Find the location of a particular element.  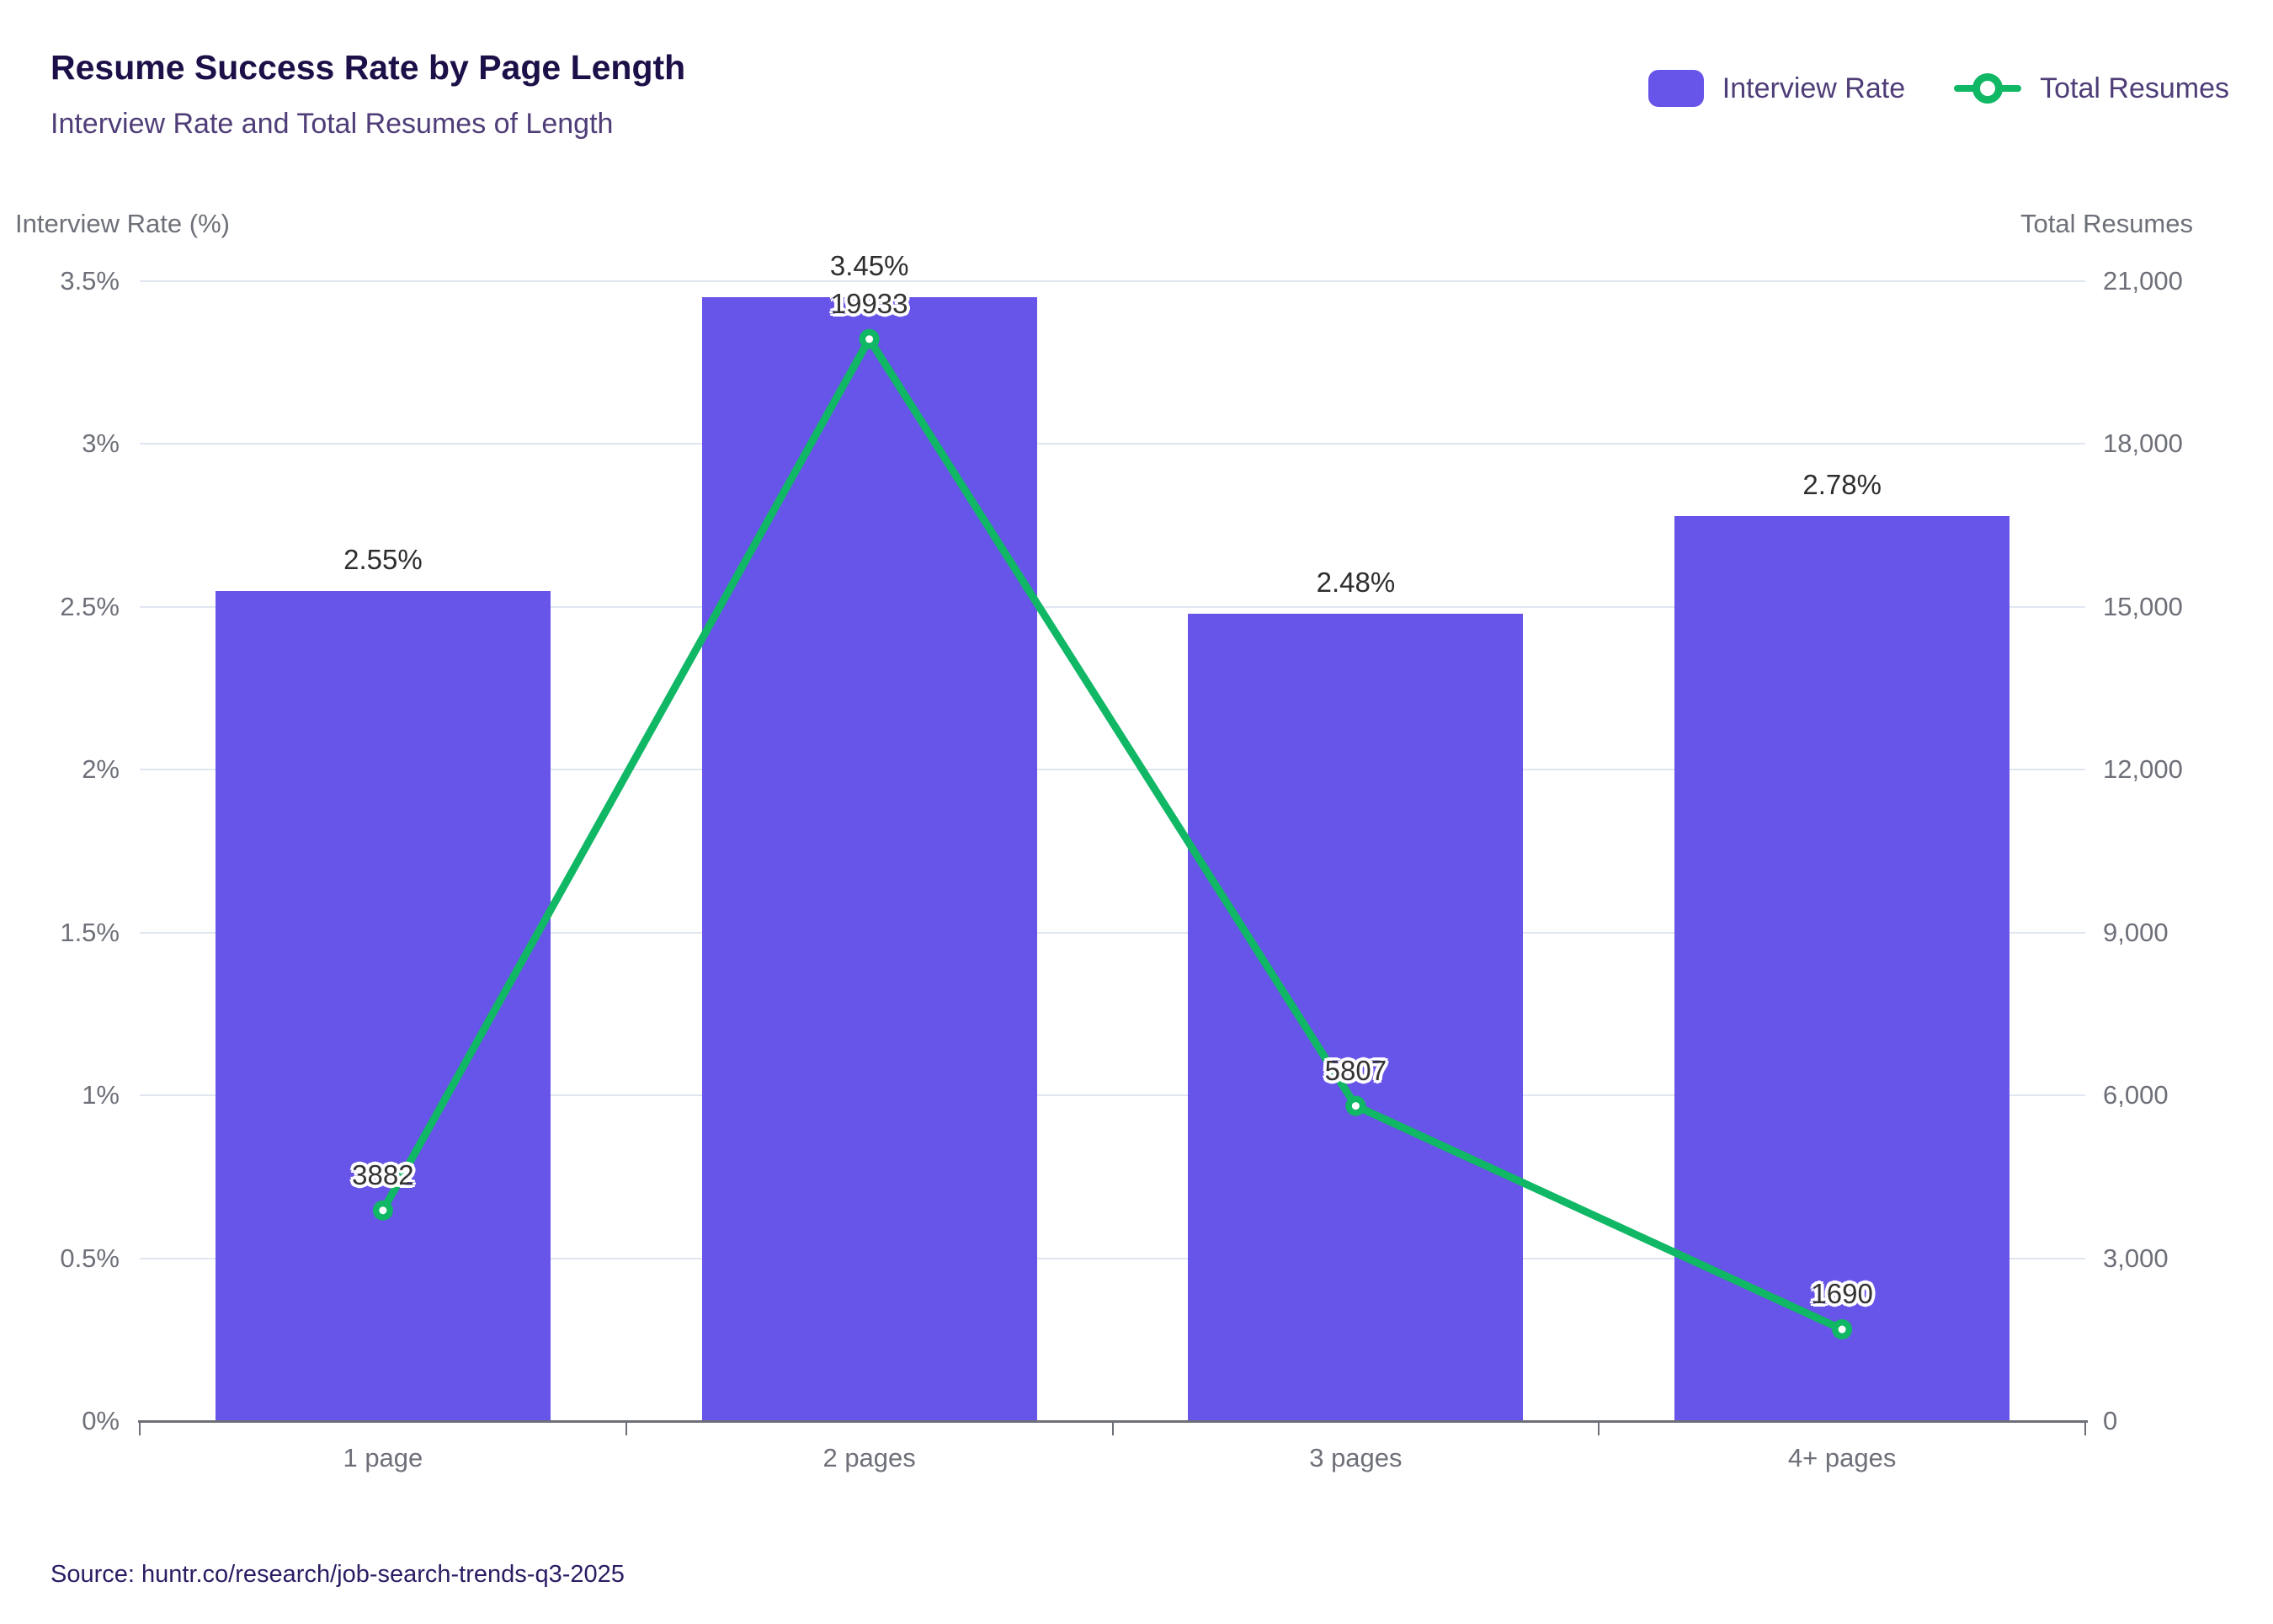

left-axis-tick-label: 1.5% is located at coordinates (90, 932).